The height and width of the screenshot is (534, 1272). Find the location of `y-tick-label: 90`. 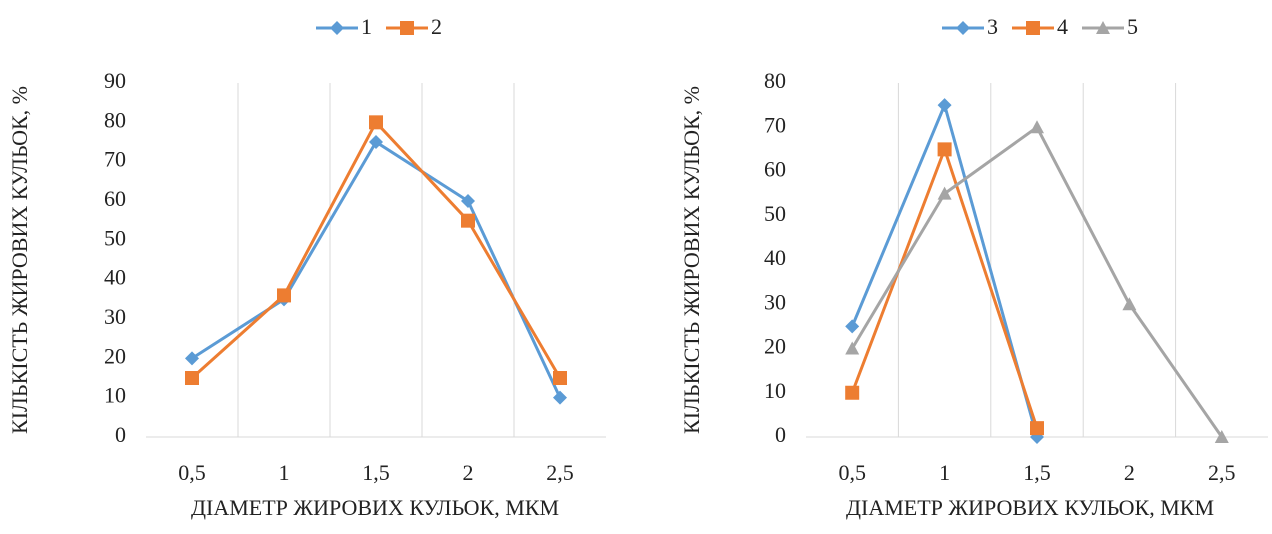

y-tick-label: 90 is located at coordinates (115, 80).